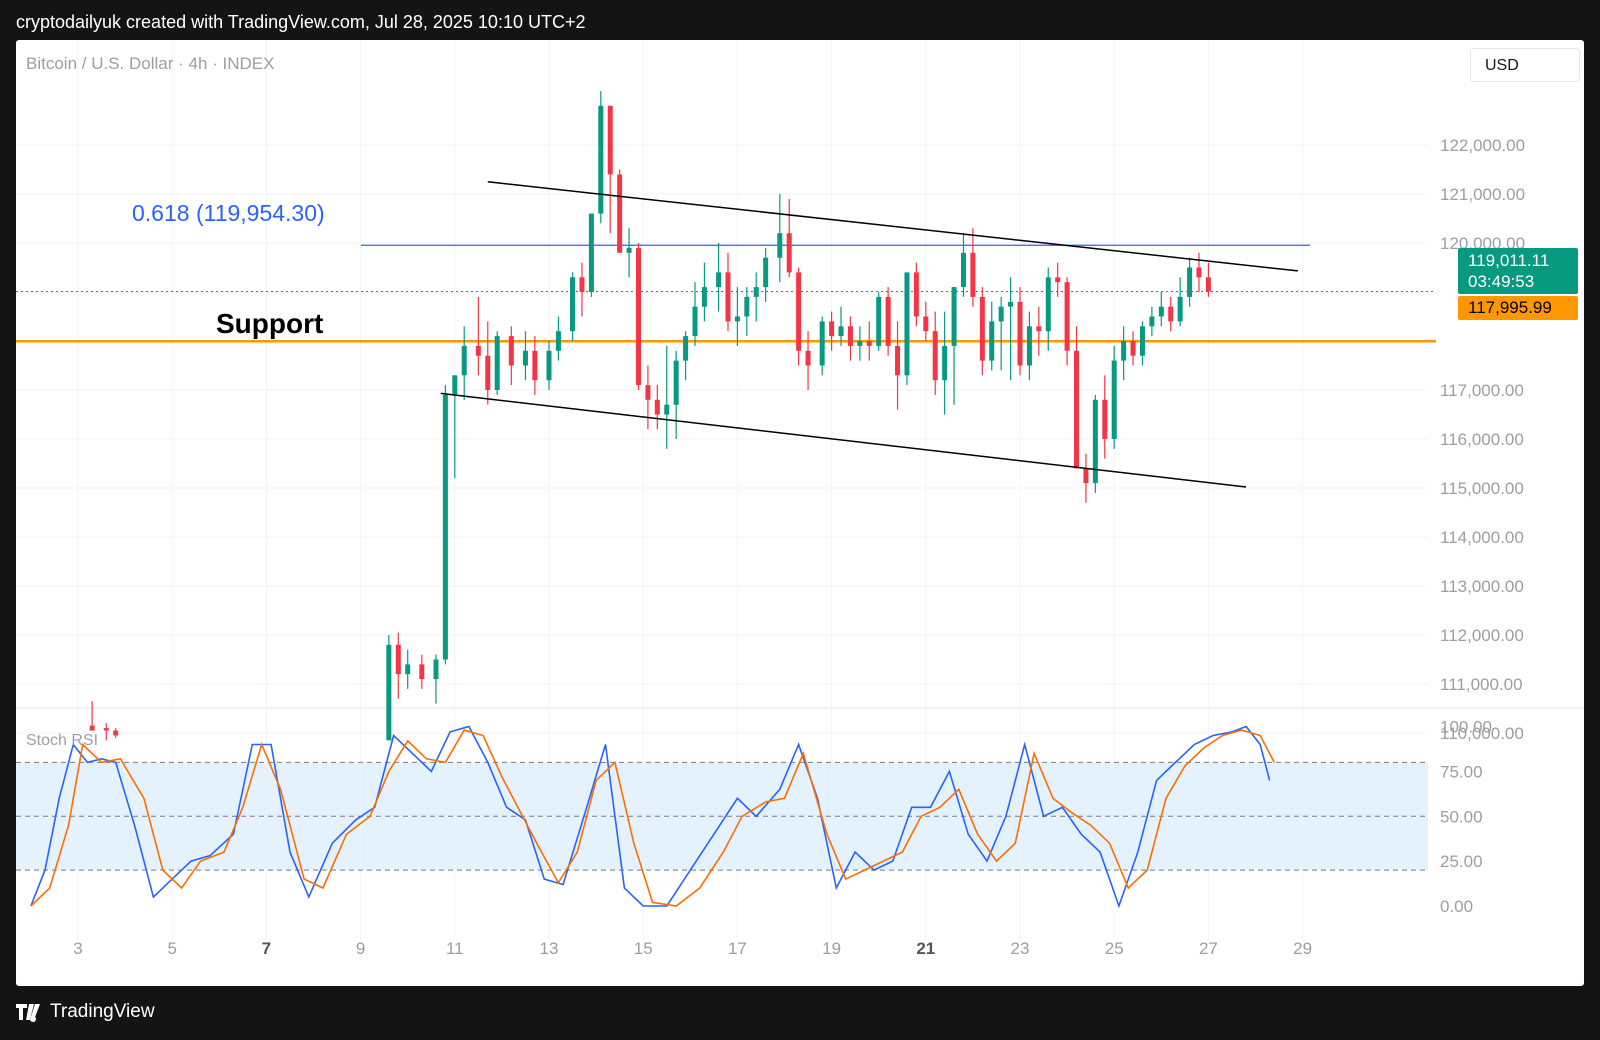  What do you see at coordinates (1482, 390) in the screenshot?
I see `price-axis-tick: 117,000.00` at bounding box center [1482, 390].